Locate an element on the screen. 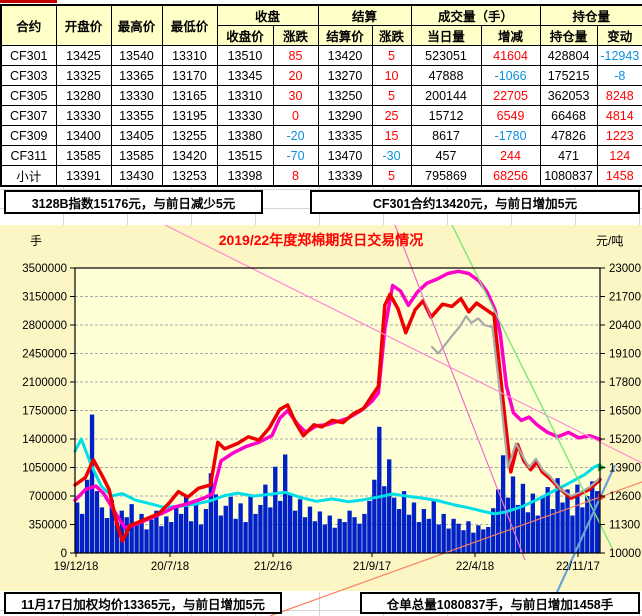 The height and width of the screenshot is (616, 642). value-cell: 13339 is located at coordinates (345, 176).